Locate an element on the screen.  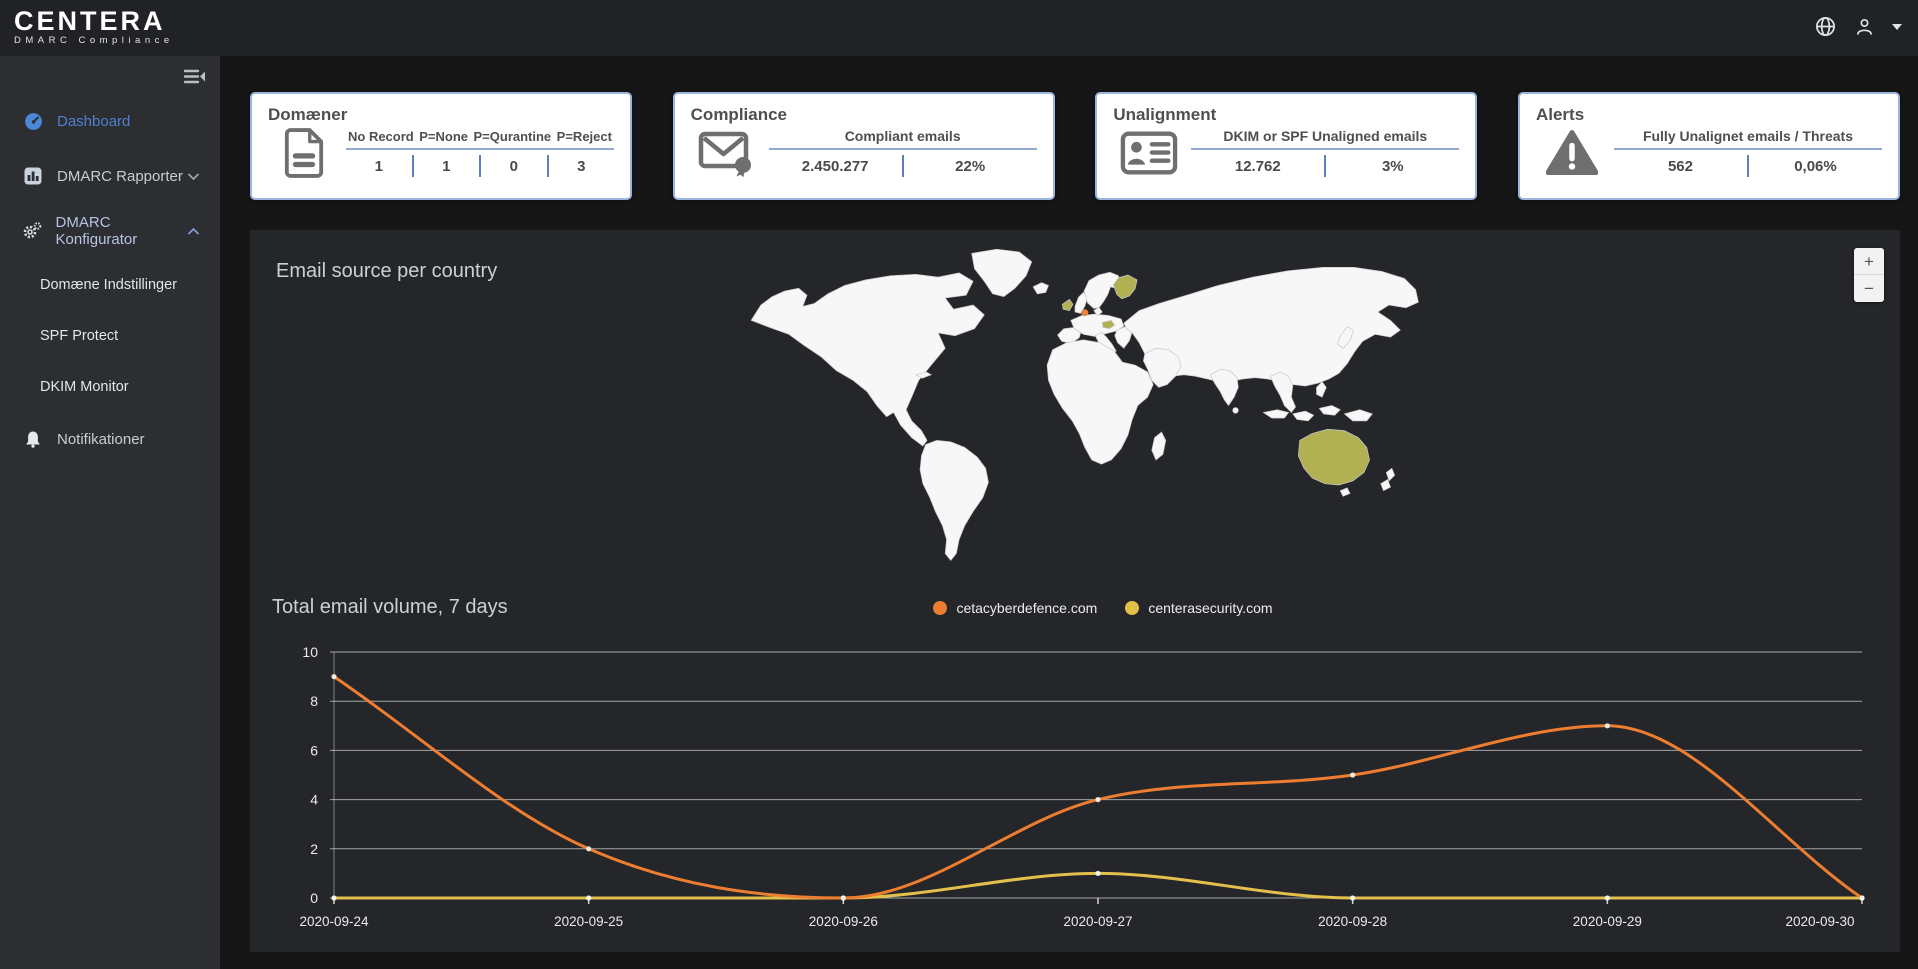
legend-item: cetacyberdefence.com is located at coordinates (1015, 608).